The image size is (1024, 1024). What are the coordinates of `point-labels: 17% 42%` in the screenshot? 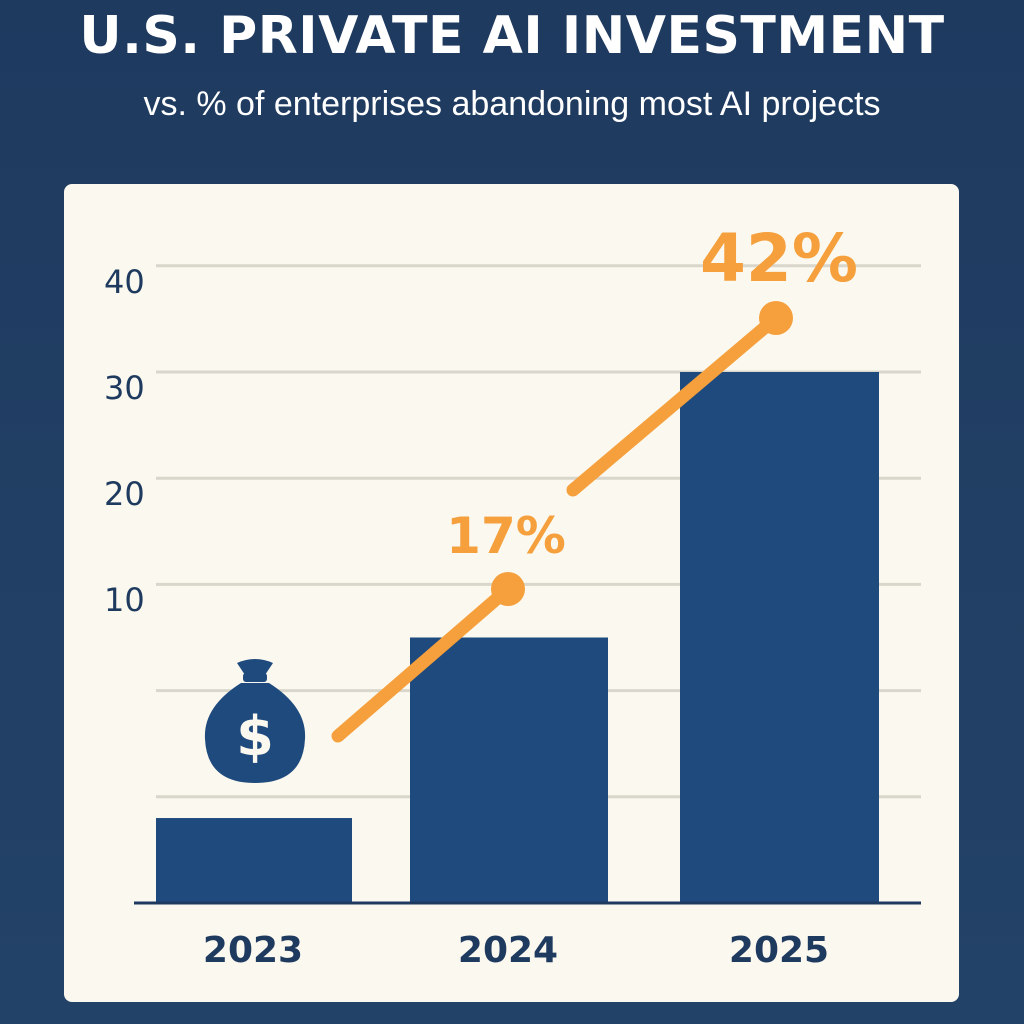 It's located at (652, 392).